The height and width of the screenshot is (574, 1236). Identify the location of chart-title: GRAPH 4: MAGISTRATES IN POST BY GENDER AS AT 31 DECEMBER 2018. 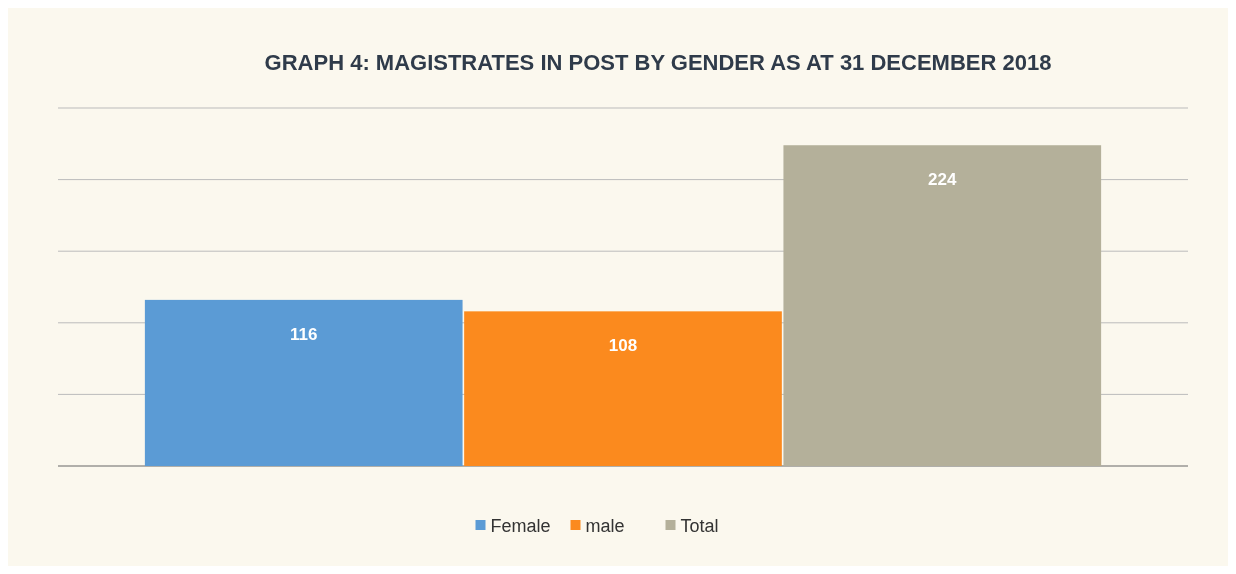
(658, 62).